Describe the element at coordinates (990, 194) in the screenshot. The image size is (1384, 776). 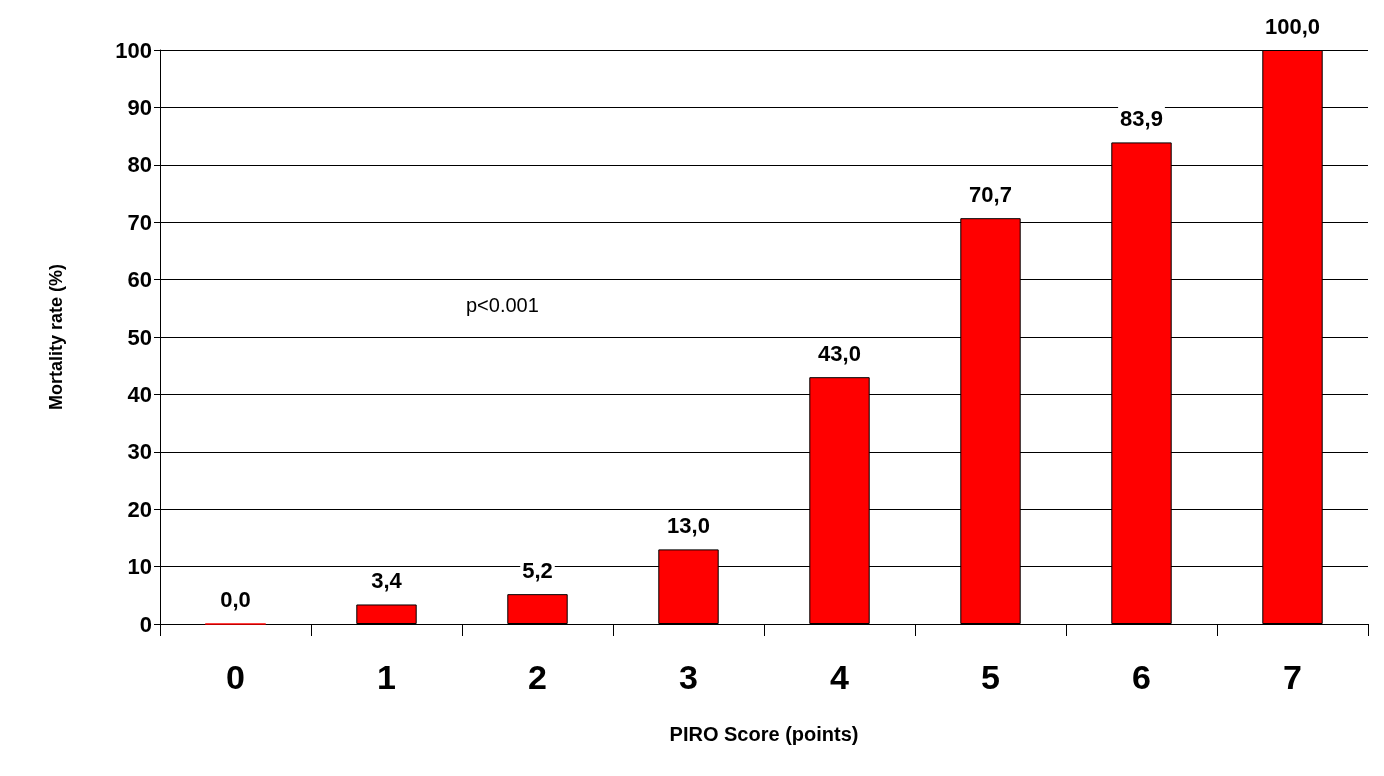
I see `data-label: 70,7` at that location.